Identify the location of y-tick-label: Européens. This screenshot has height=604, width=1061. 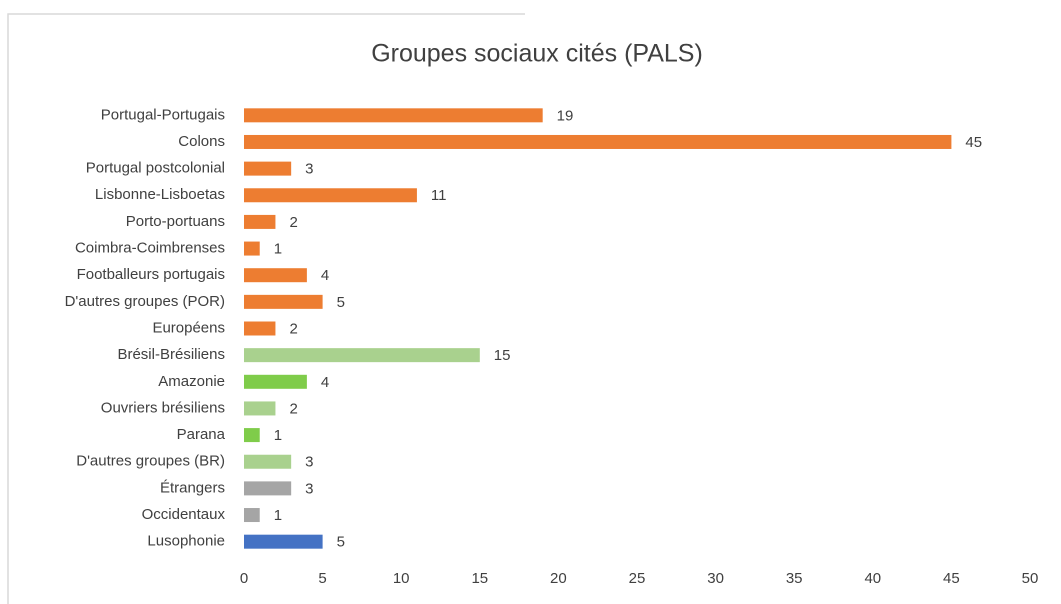
(188, 327).